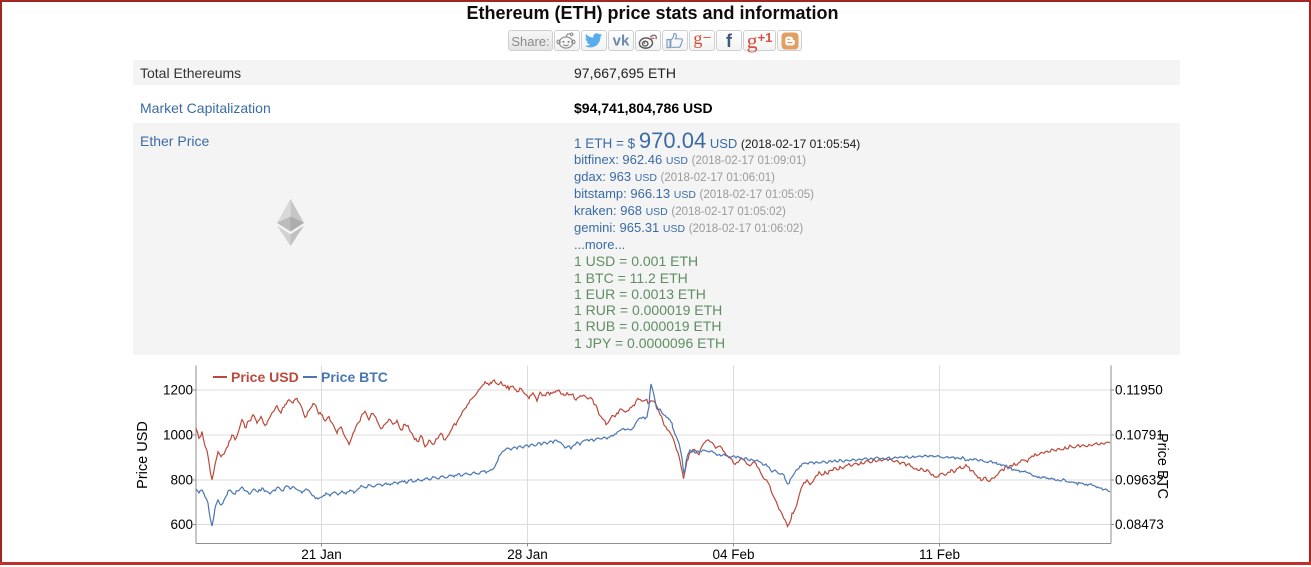  What do you see at coordinates (181, 479) in the screenshot?
I see `svg-text: 800` at bounding box center [181, 479].